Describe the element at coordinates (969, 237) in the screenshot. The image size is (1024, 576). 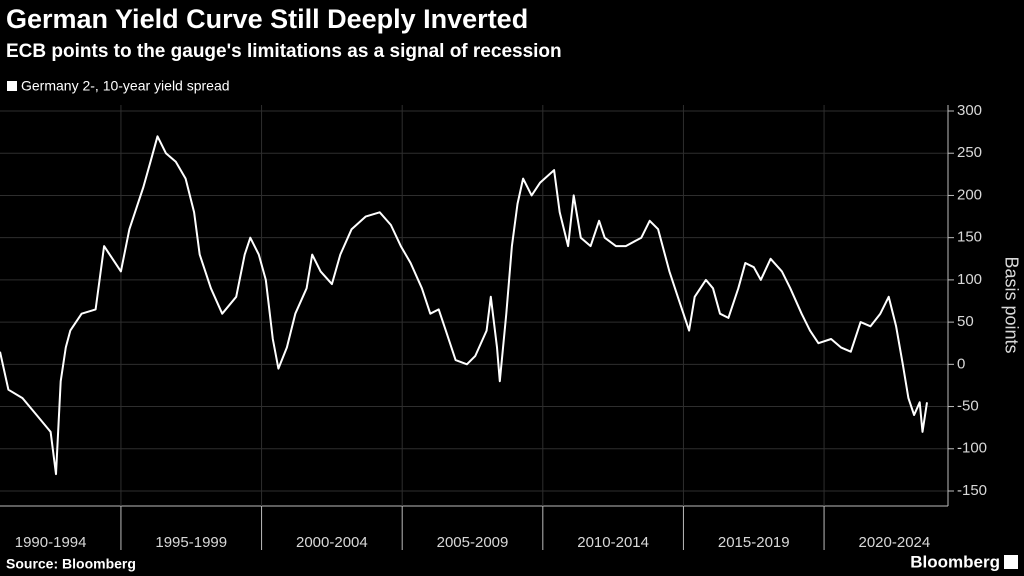
I see `y-tick-label: 150` at that location.